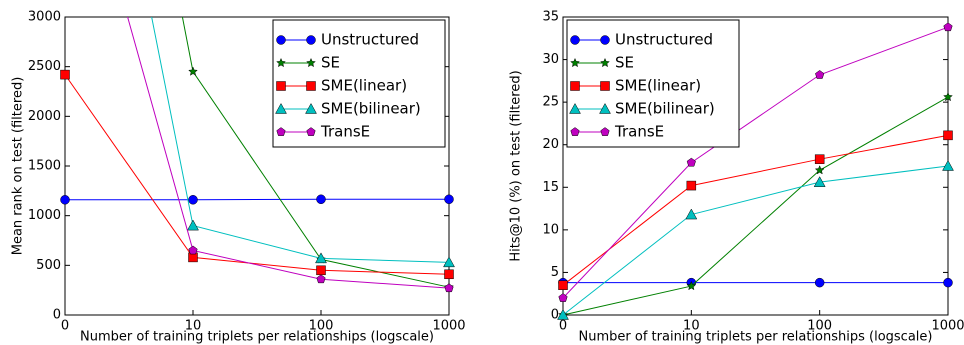 The image size is (964, 345). What do you see at coordinates (550, 144) in the screenshot?
I see `y-tick-label: 20` at bounding box center [550, 144].